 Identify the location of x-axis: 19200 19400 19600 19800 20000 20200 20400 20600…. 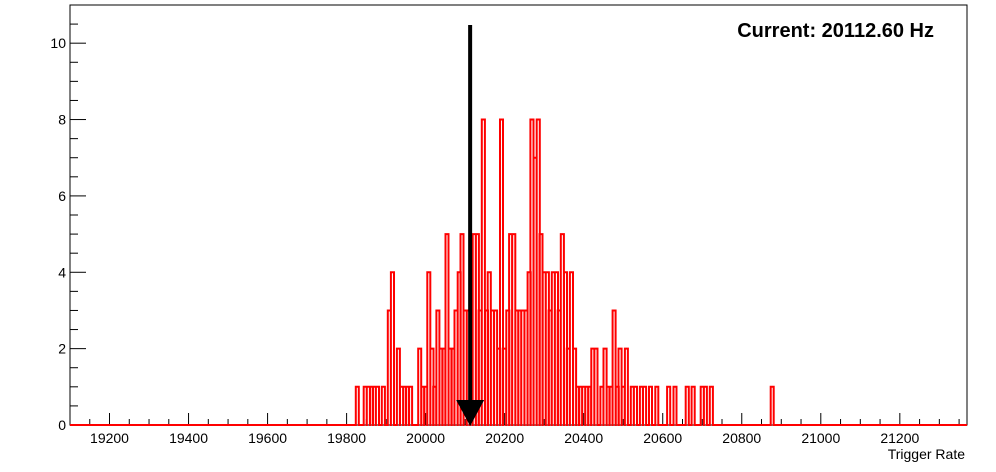
(514, 429).